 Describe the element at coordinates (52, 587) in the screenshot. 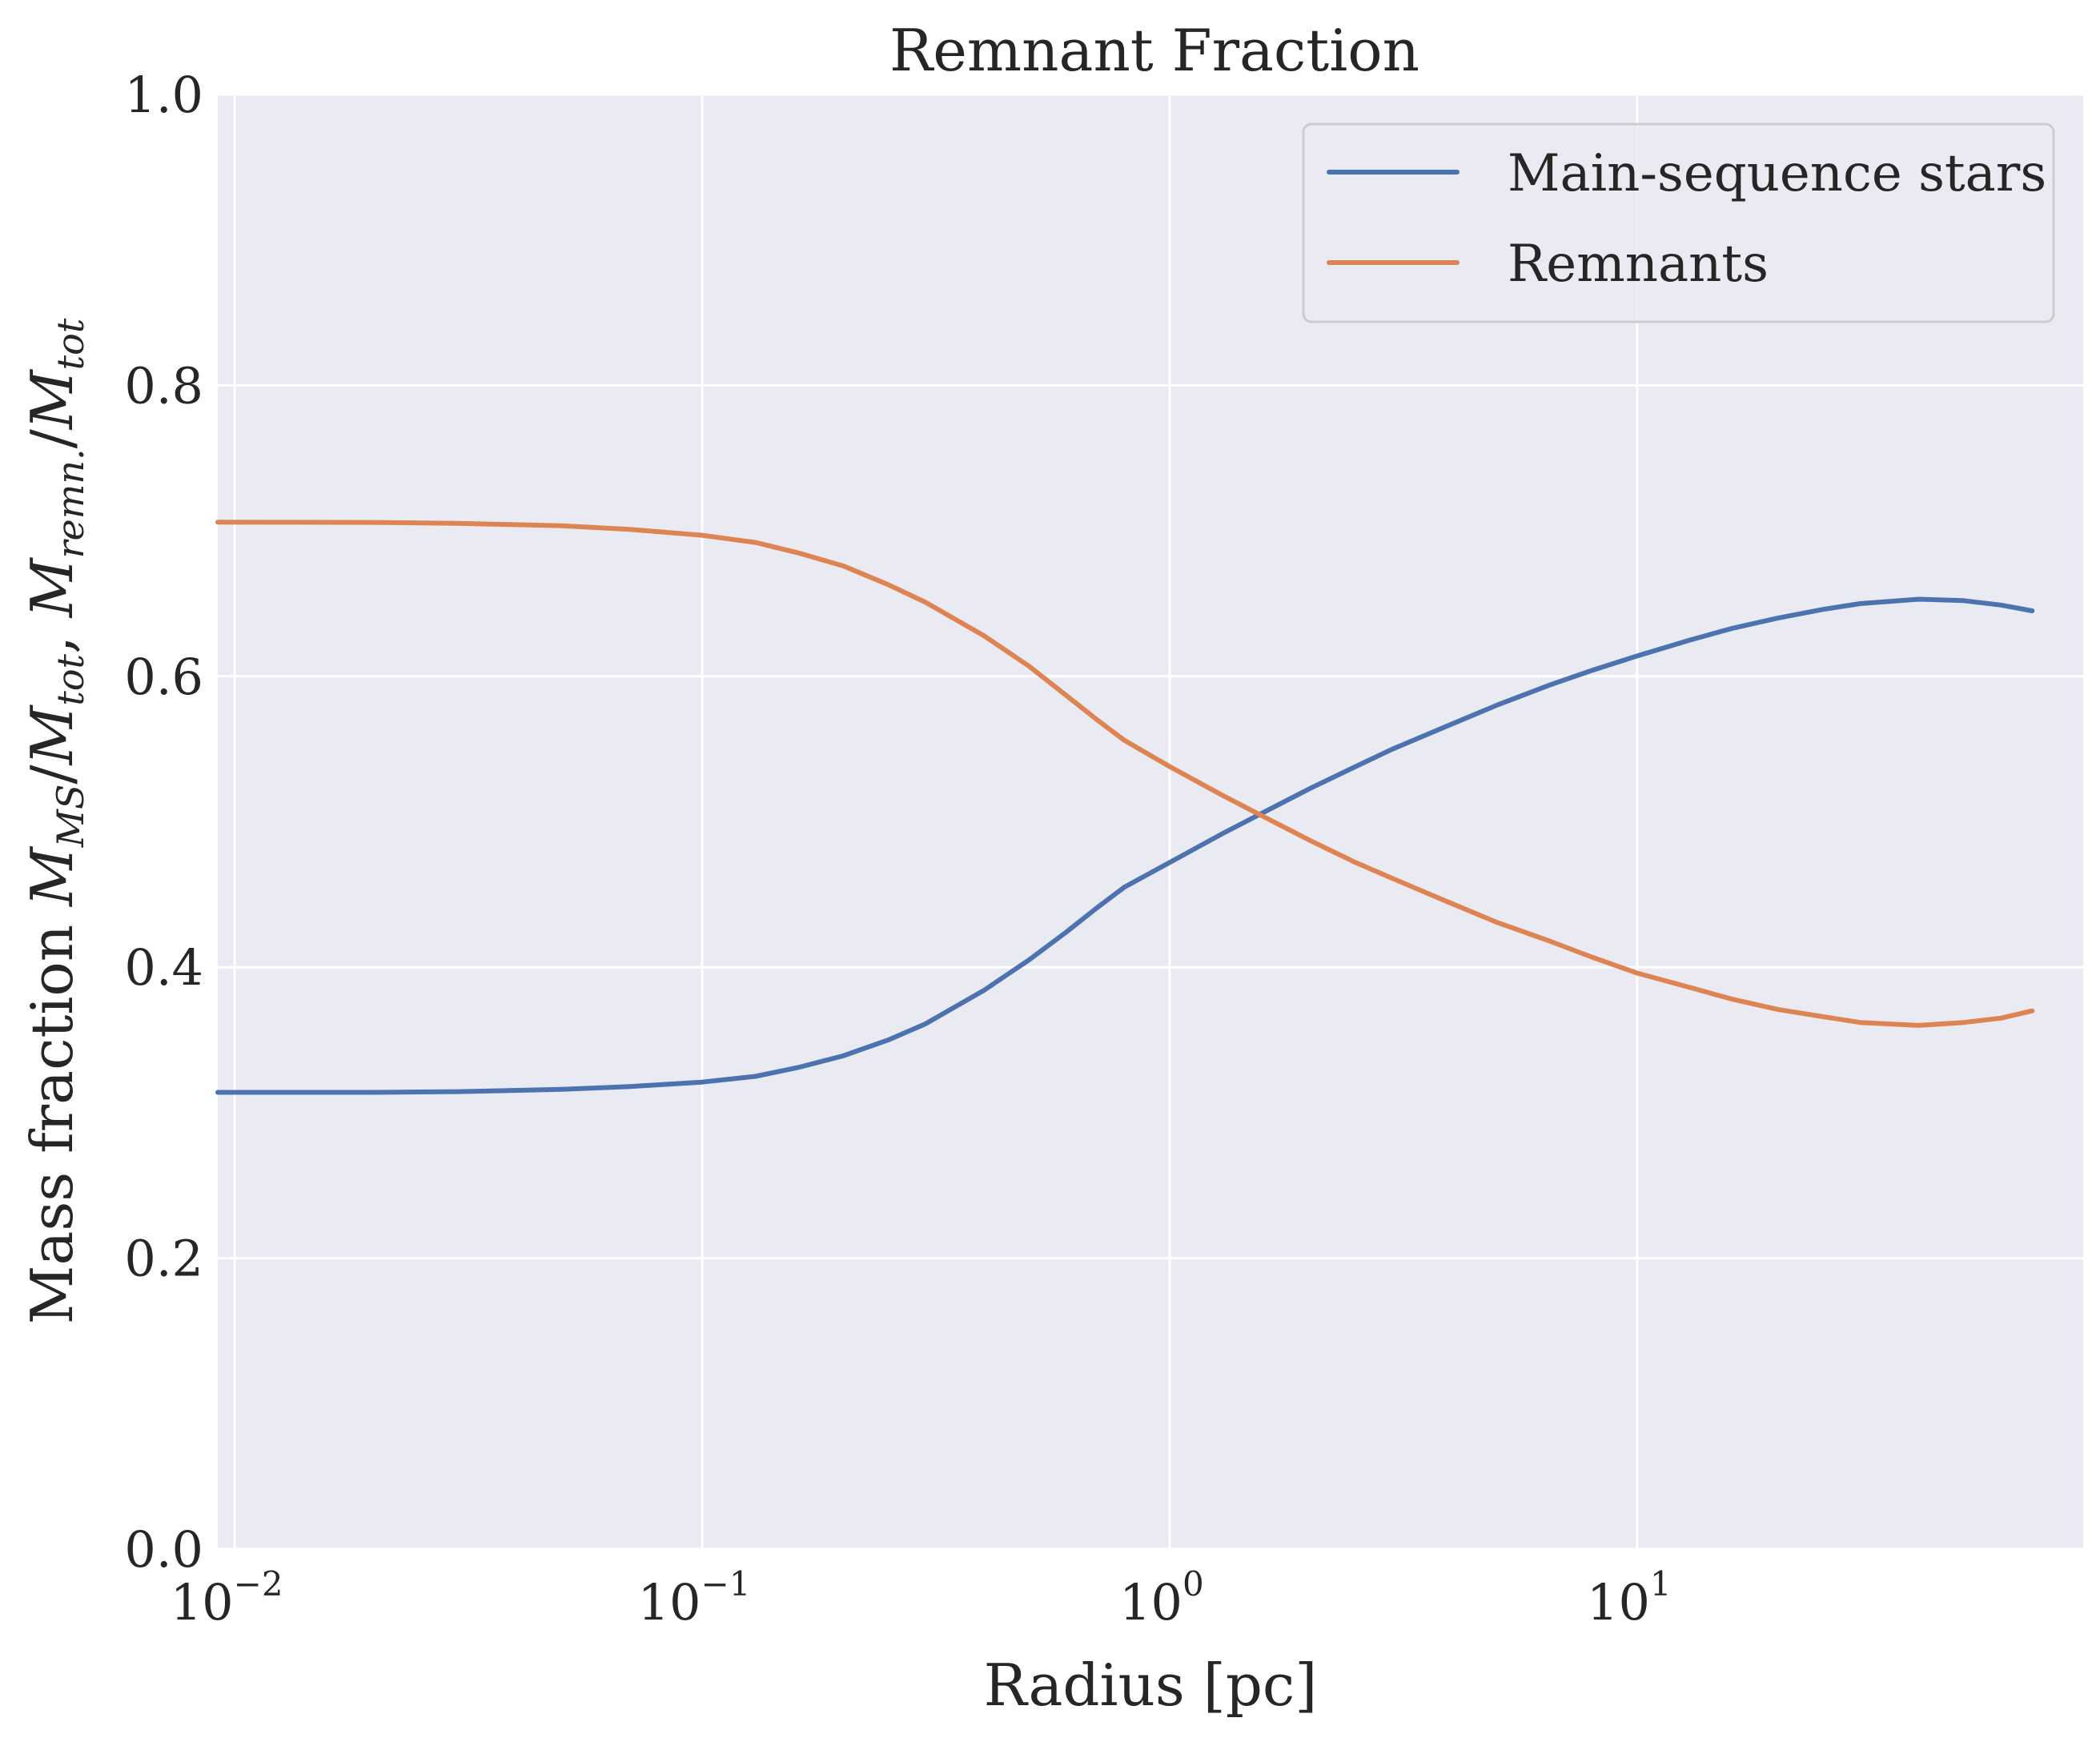

I see `y-label-m3: M` at that location.